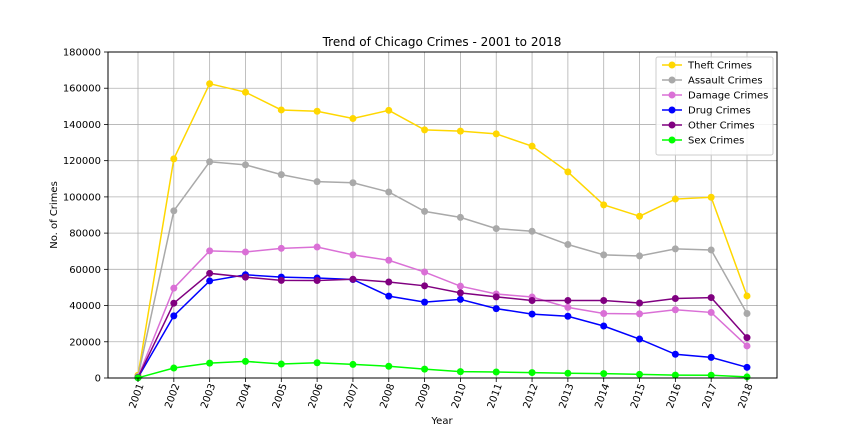  I want to click on x-tick-label: 2015, so click(638, 396).